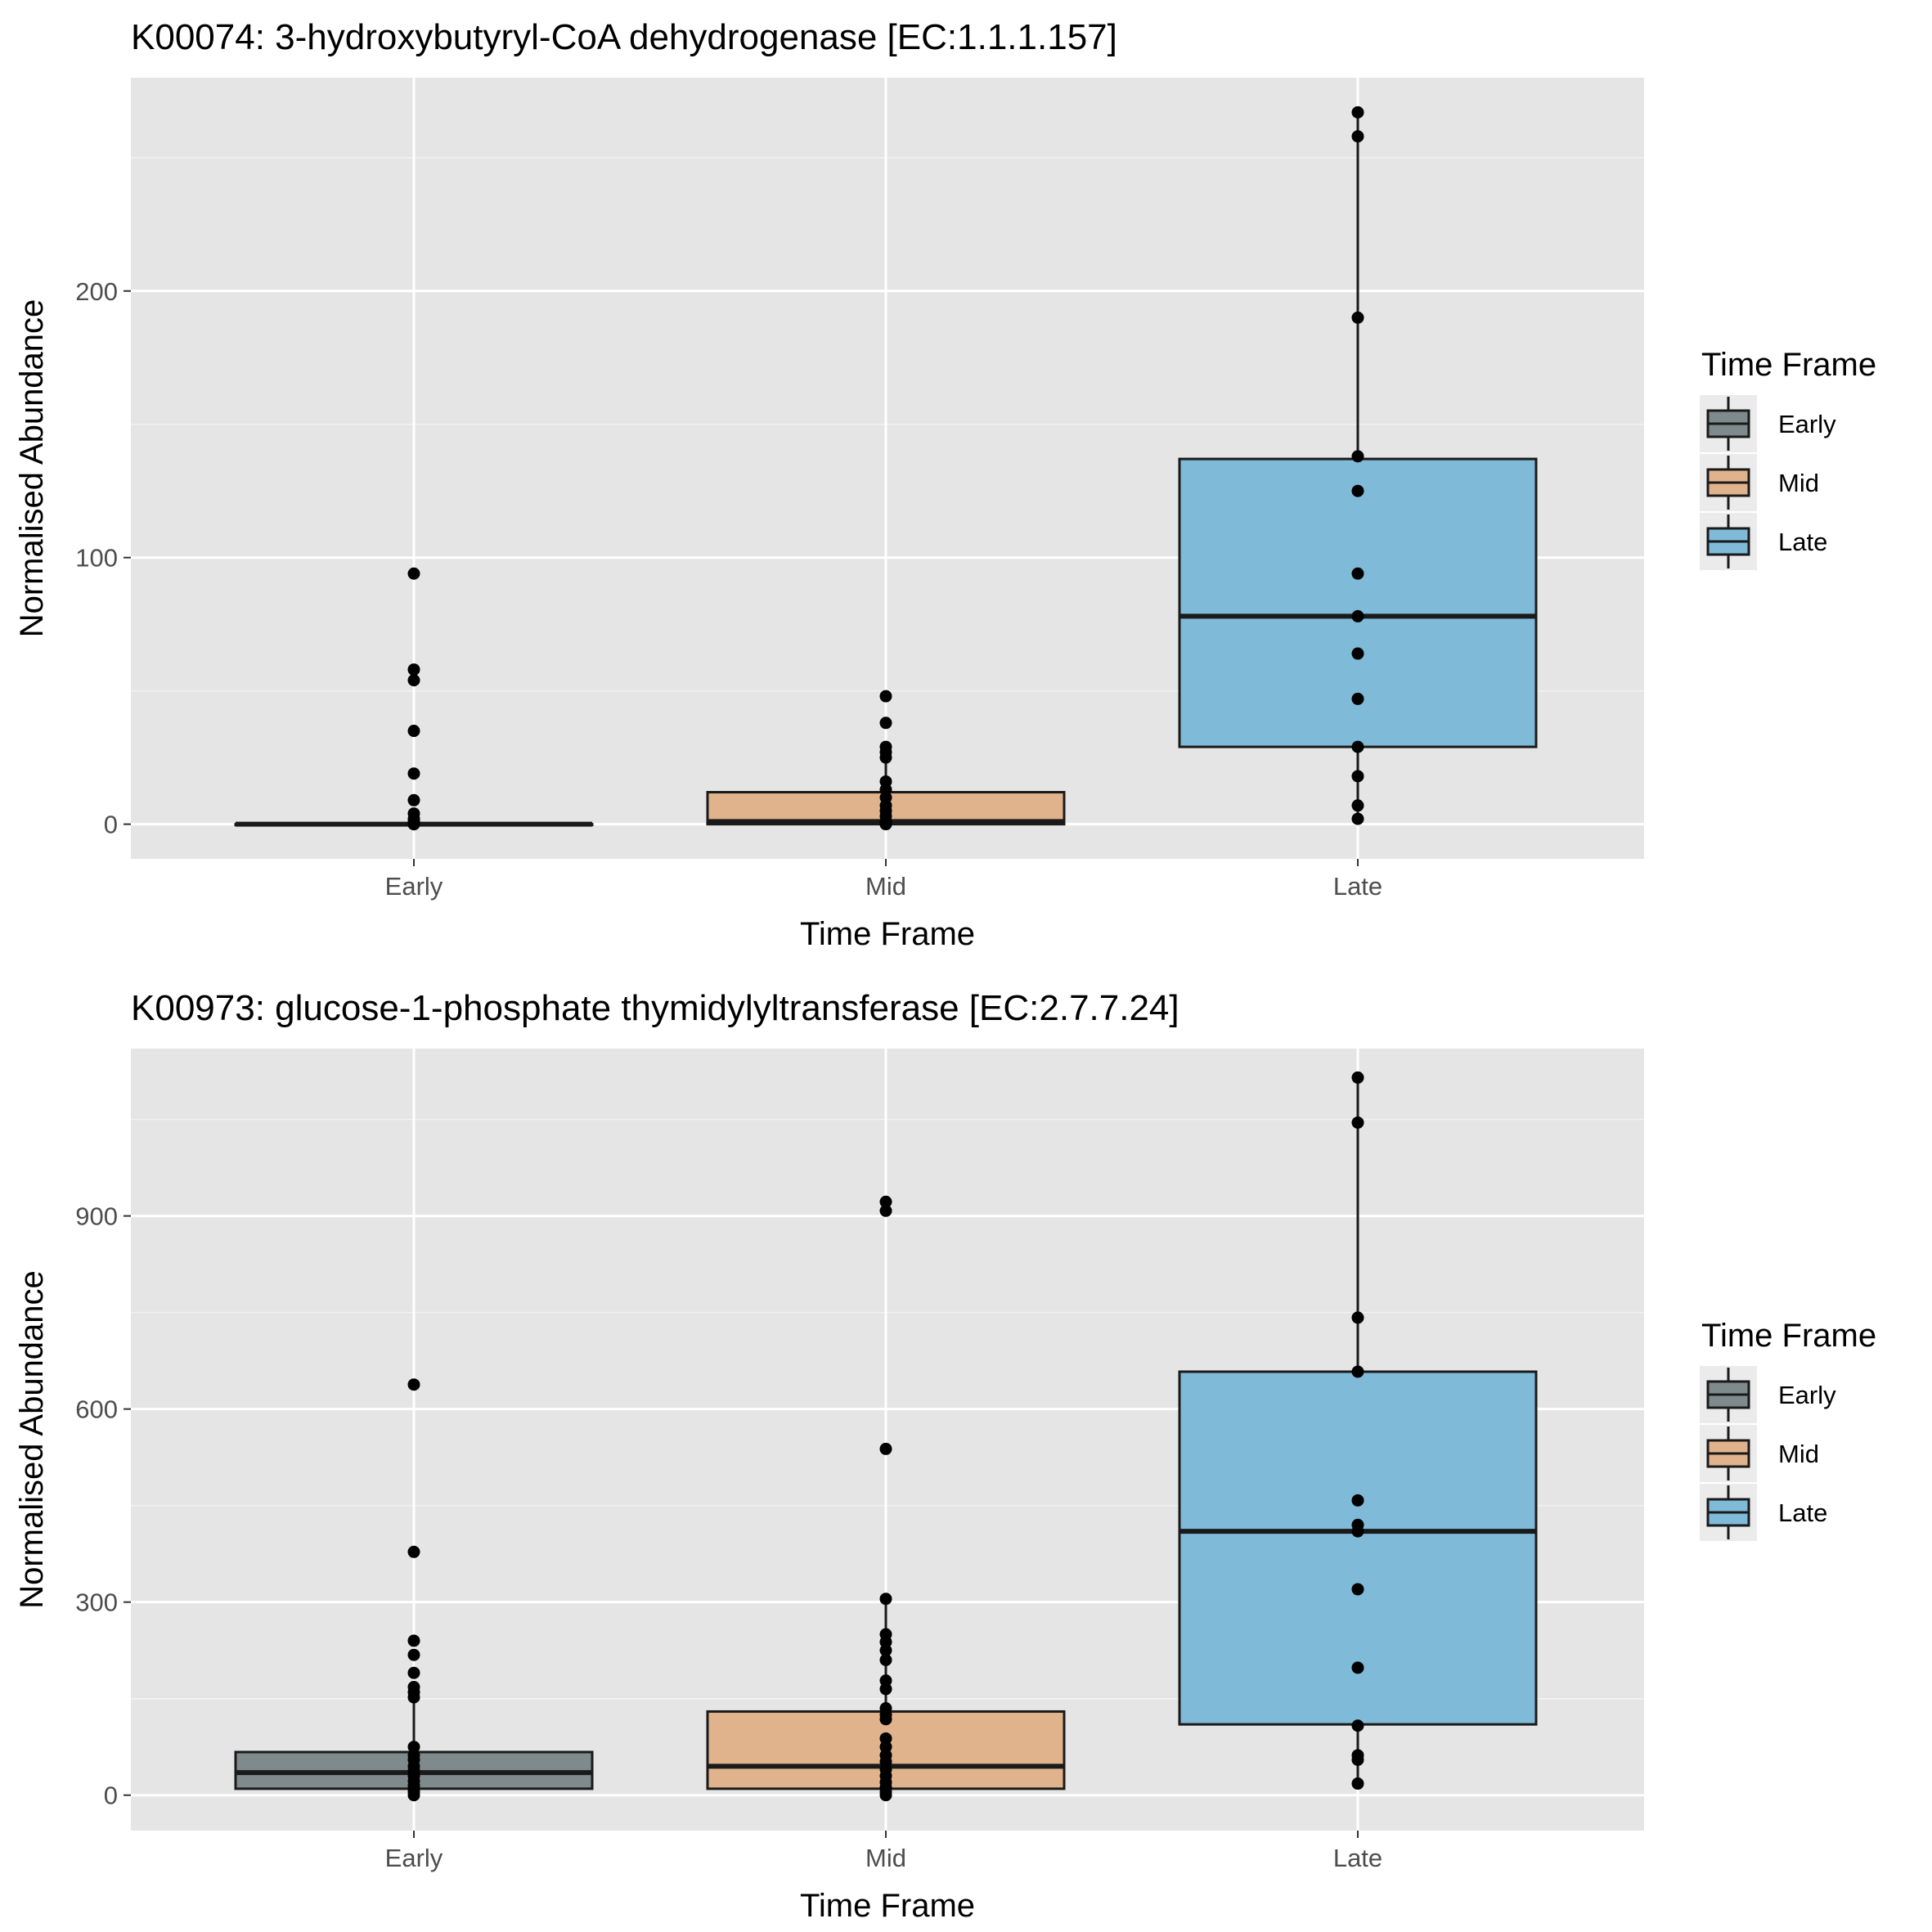 Image resolution: width=1932 pixels, height=1932 pixels. What do you see at coordinates (1358, 467) in the screenshot?
I see `box-late` at bounding box center [1358, 467].